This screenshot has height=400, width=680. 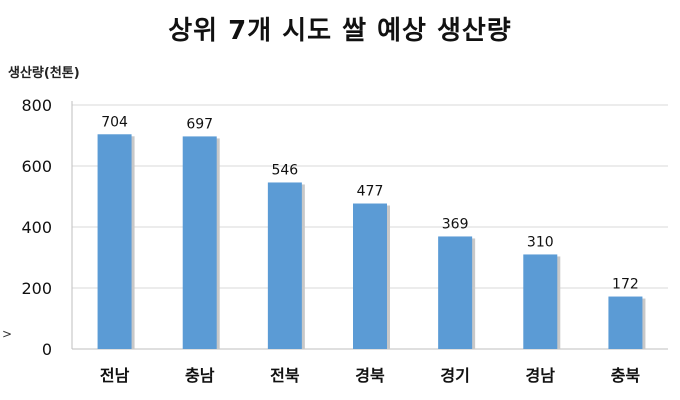 What do you see at coordinates (7, 334) in the screenshot?
I see `side-arrow-mark: >` at bounding box center [7, 334].